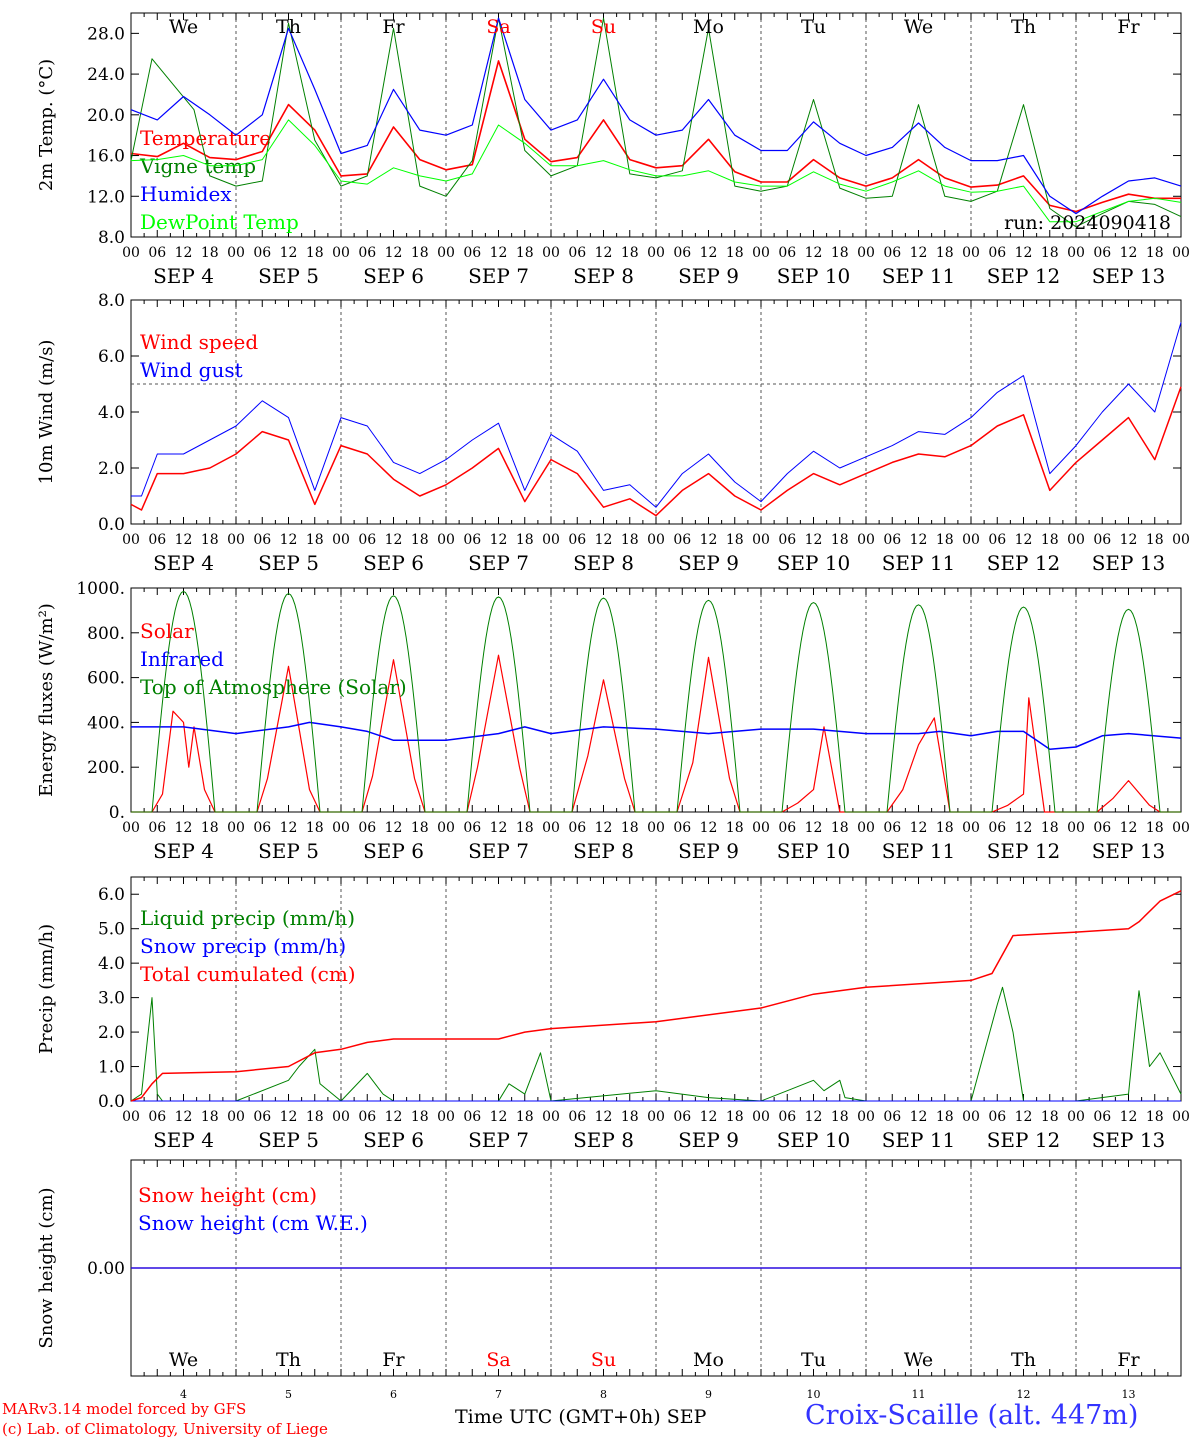 The height and width of the screenshot is (1440, 1194). I want to click on weekday-label: We, so click(183, 27).